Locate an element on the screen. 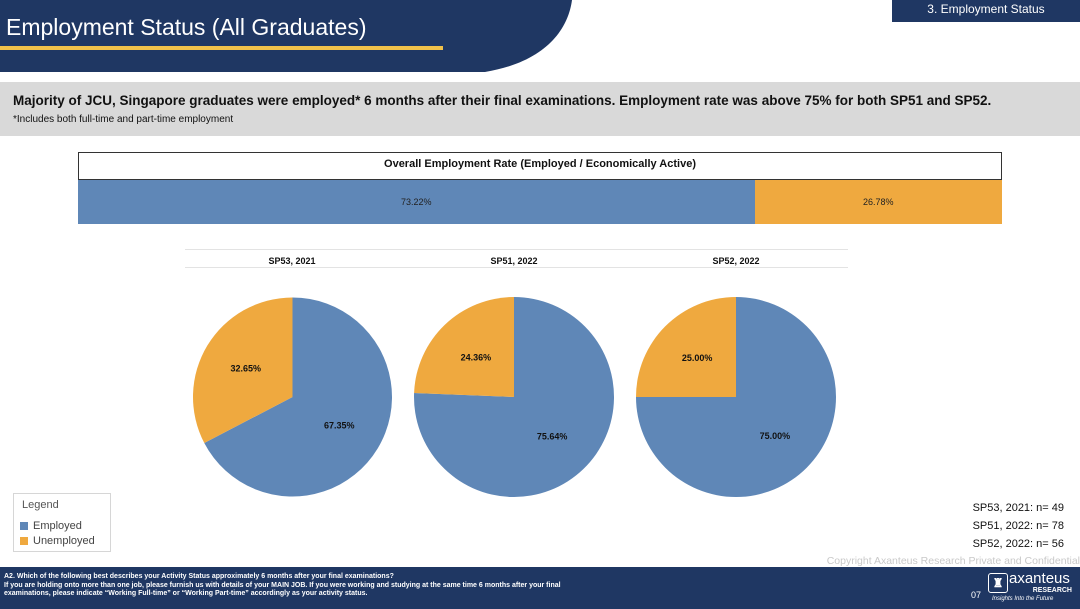  logo-name: axanteus is located at coordinates (1039, 578).